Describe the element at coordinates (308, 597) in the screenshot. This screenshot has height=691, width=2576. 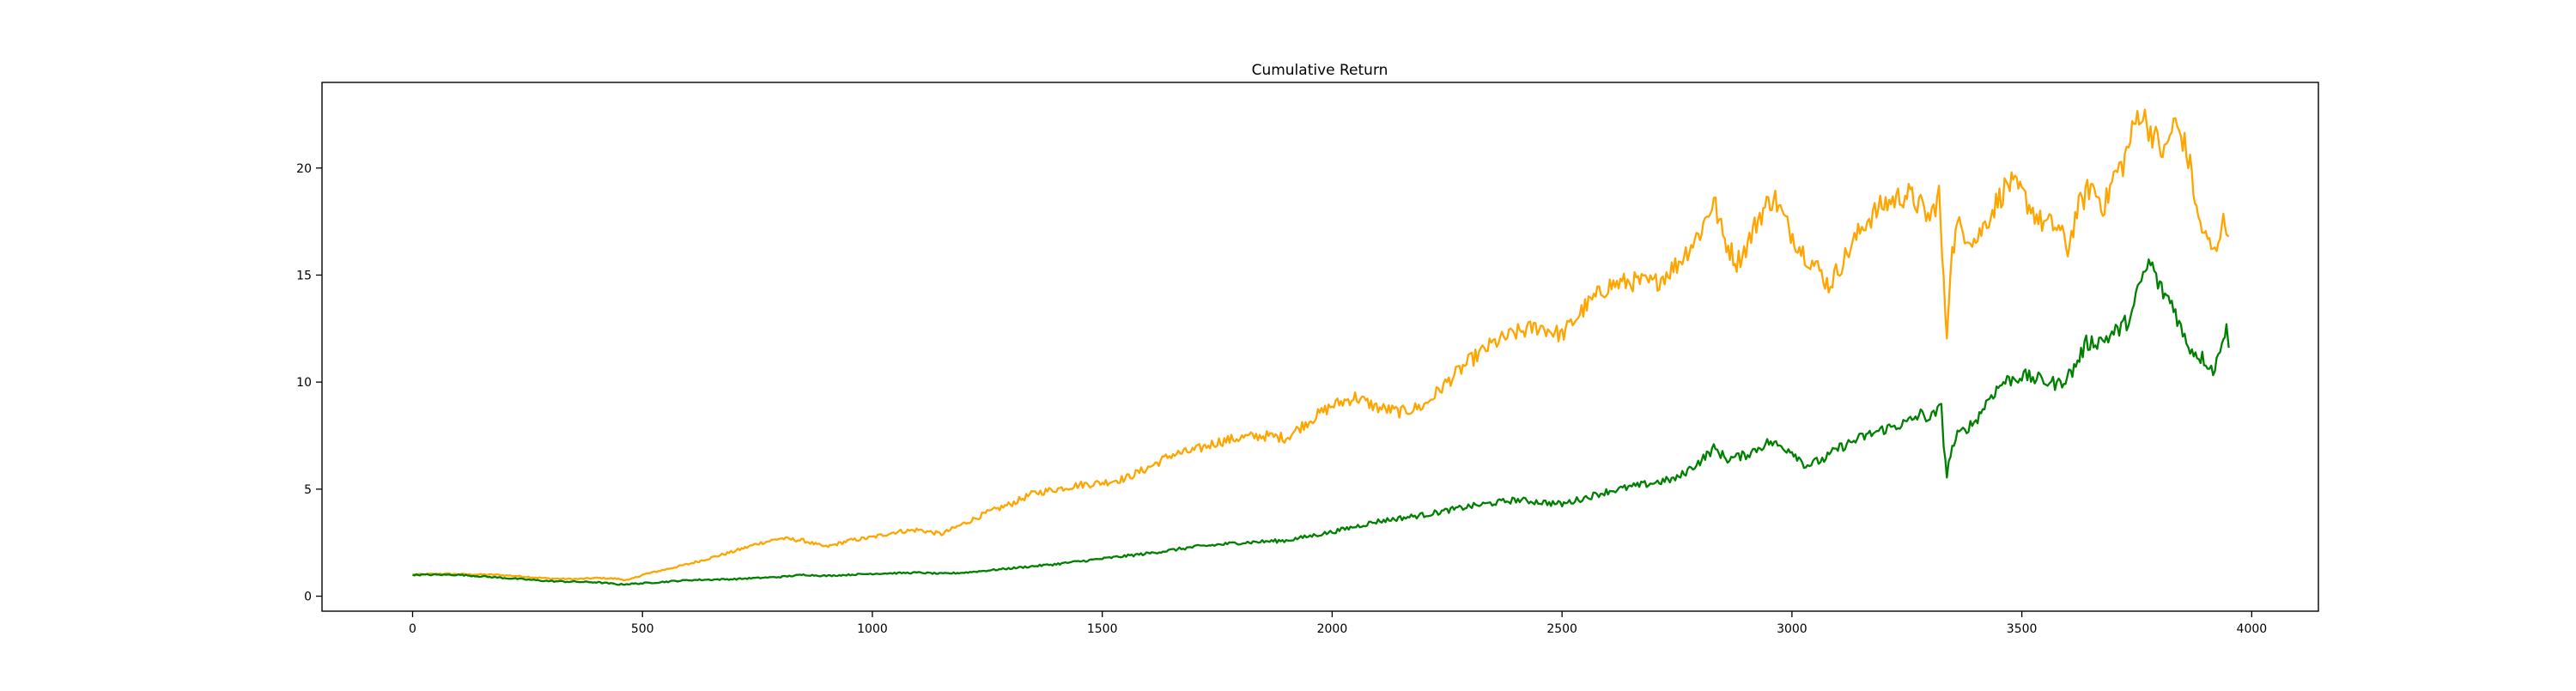
I see `y-tick-label: 0` at that location.